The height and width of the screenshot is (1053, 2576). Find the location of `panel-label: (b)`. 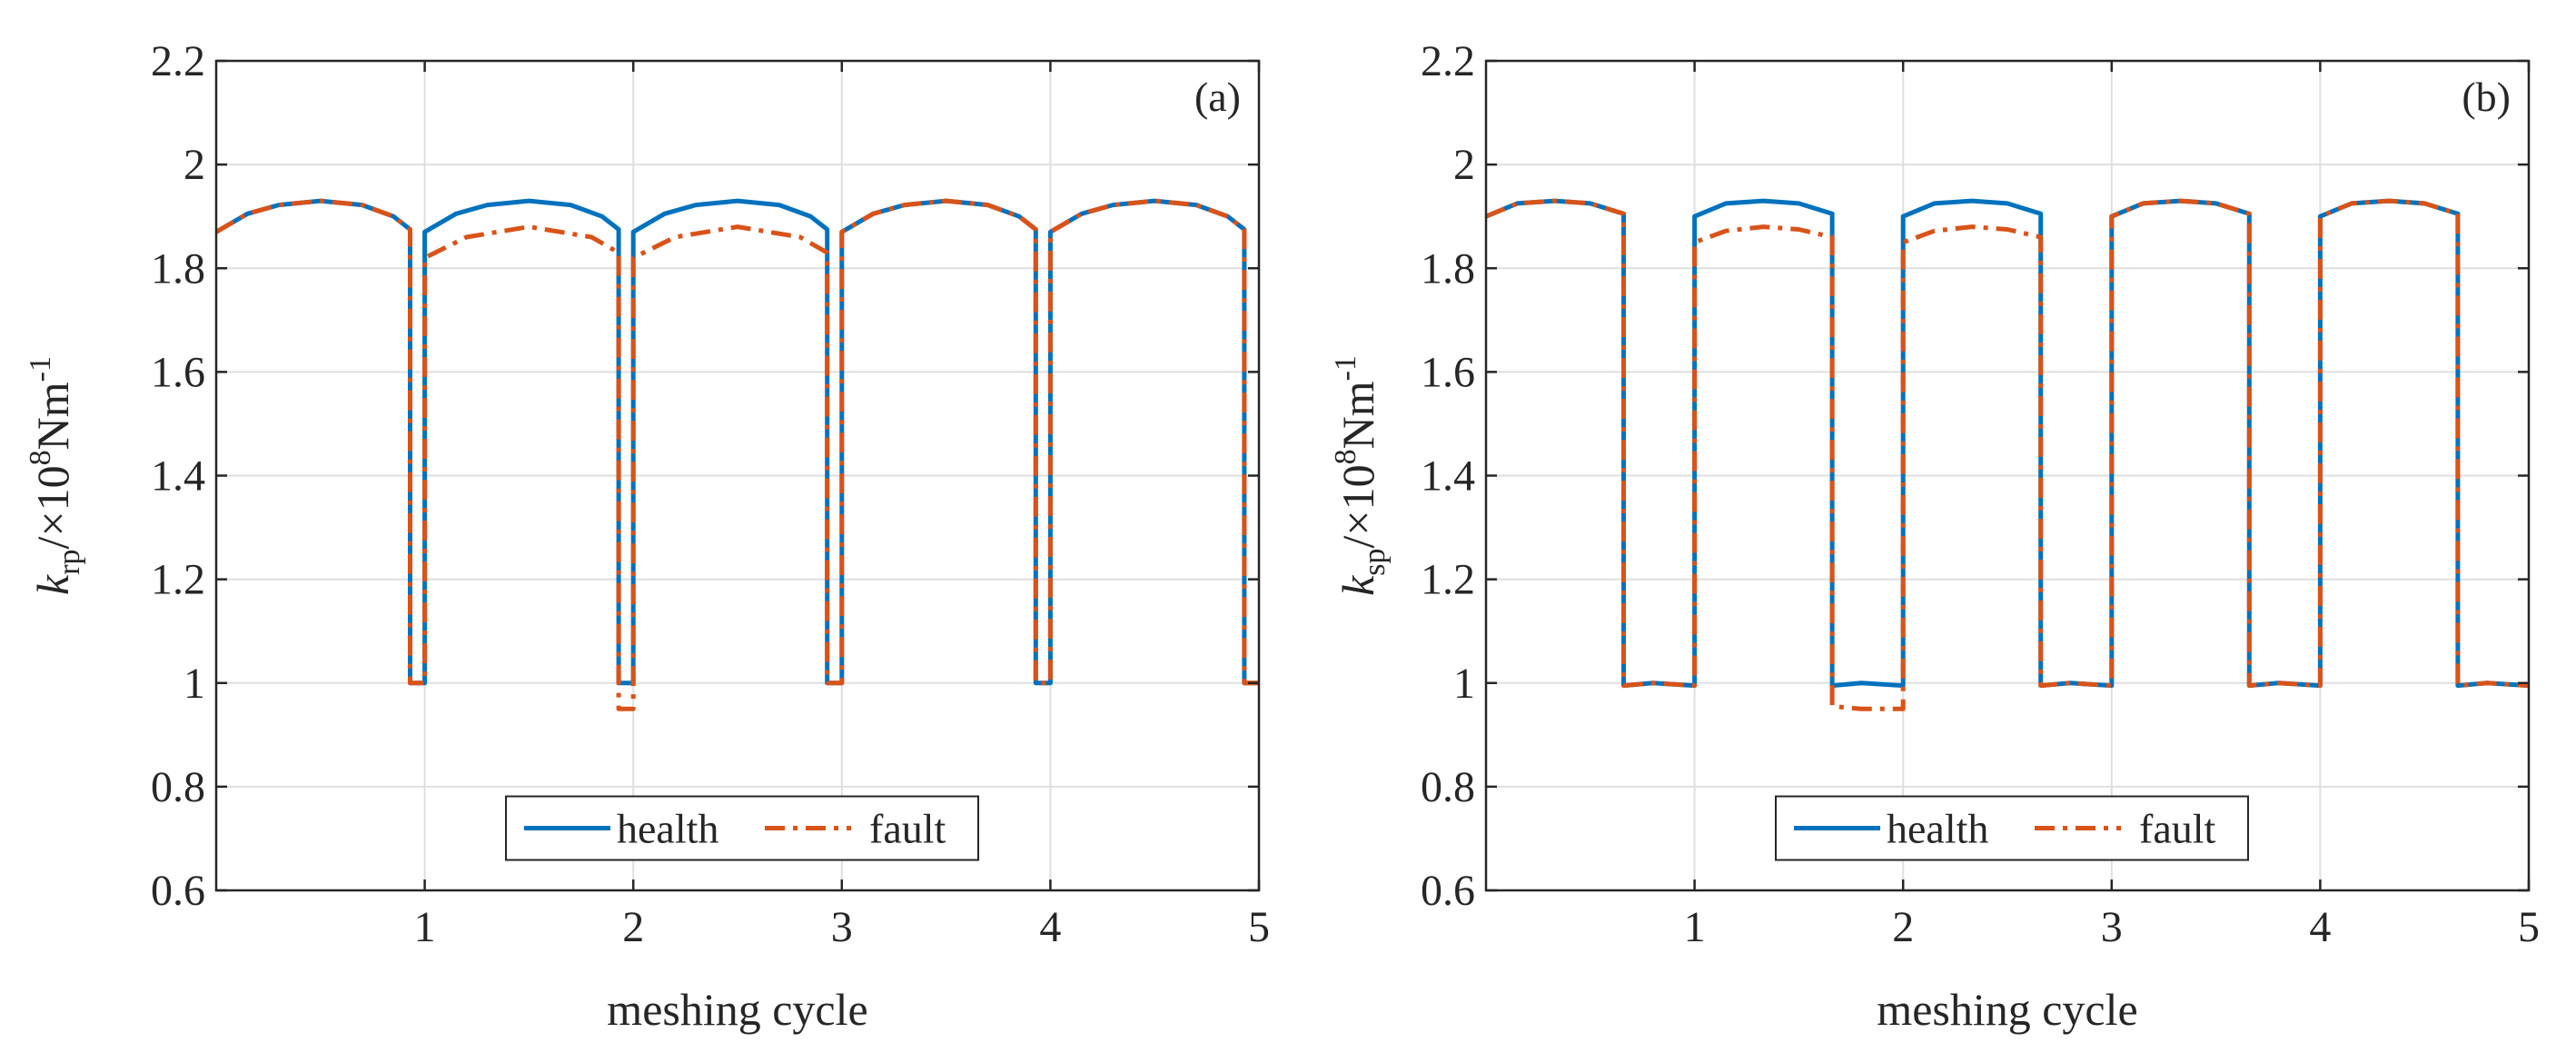

panel-label: (b) is located at coordinates (2486, 97).